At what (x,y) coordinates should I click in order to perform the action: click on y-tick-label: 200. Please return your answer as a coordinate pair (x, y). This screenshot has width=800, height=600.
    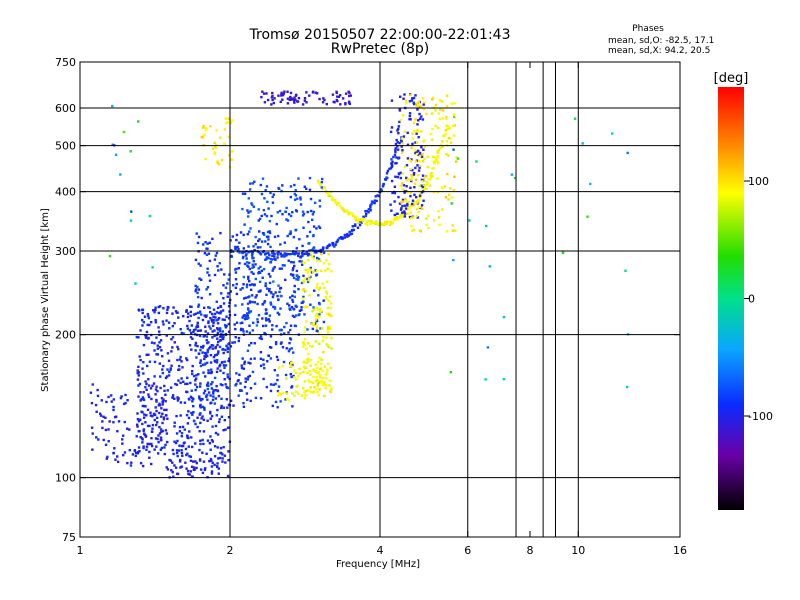
    Looking at the image, I should click on (65, 335).